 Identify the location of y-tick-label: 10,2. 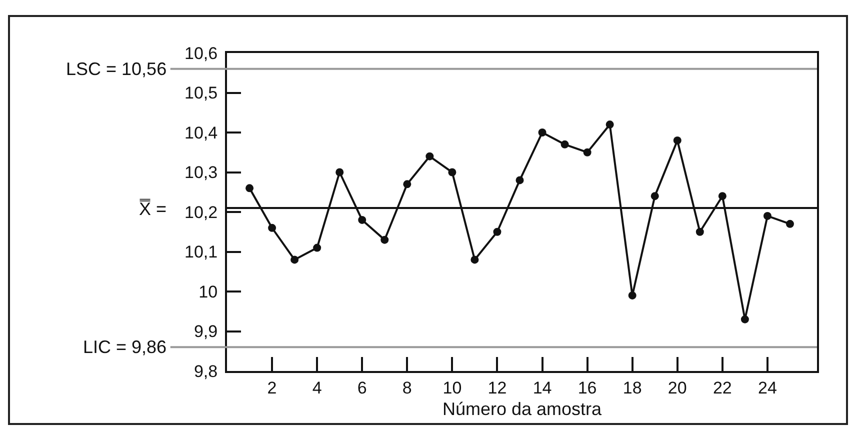
(201, 212).